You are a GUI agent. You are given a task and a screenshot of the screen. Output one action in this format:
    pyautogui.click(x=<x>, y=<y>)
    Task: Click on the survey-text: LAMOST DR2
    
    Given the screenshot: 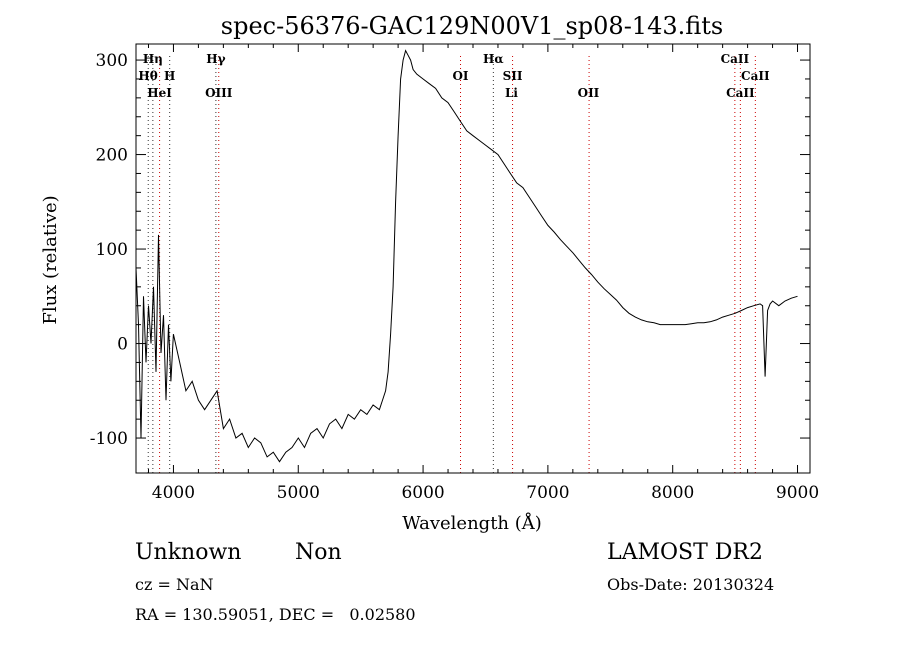 What is the action you would take?
    pyautogui.click(x=685, y=552)
    